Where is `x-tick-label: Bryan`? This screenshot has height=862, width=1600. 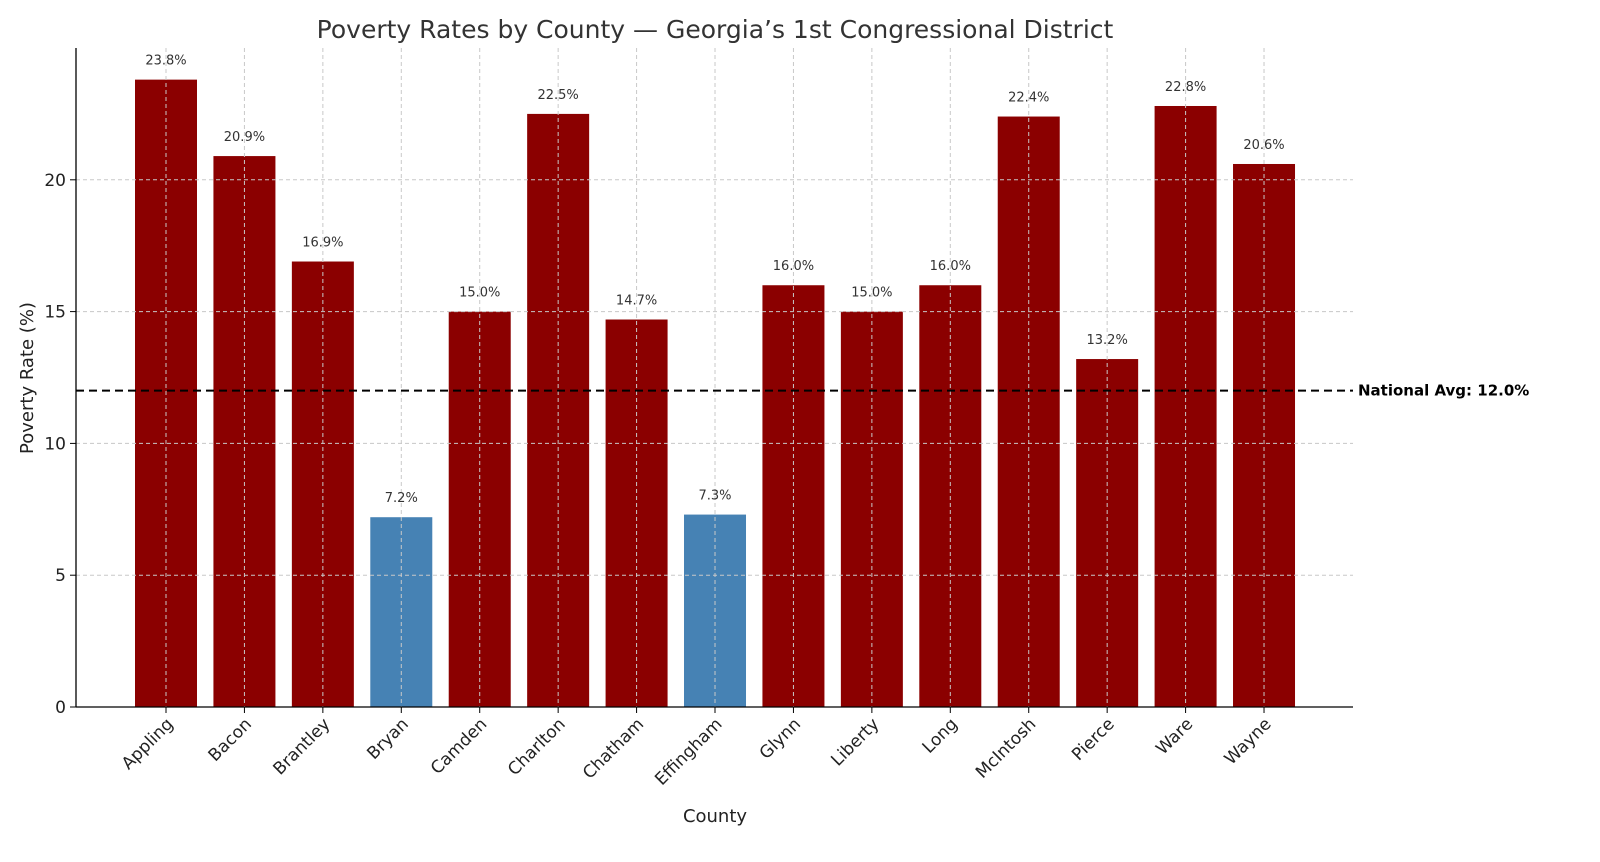
x-tick-label: Bryan is located at coordinates (387, 738).